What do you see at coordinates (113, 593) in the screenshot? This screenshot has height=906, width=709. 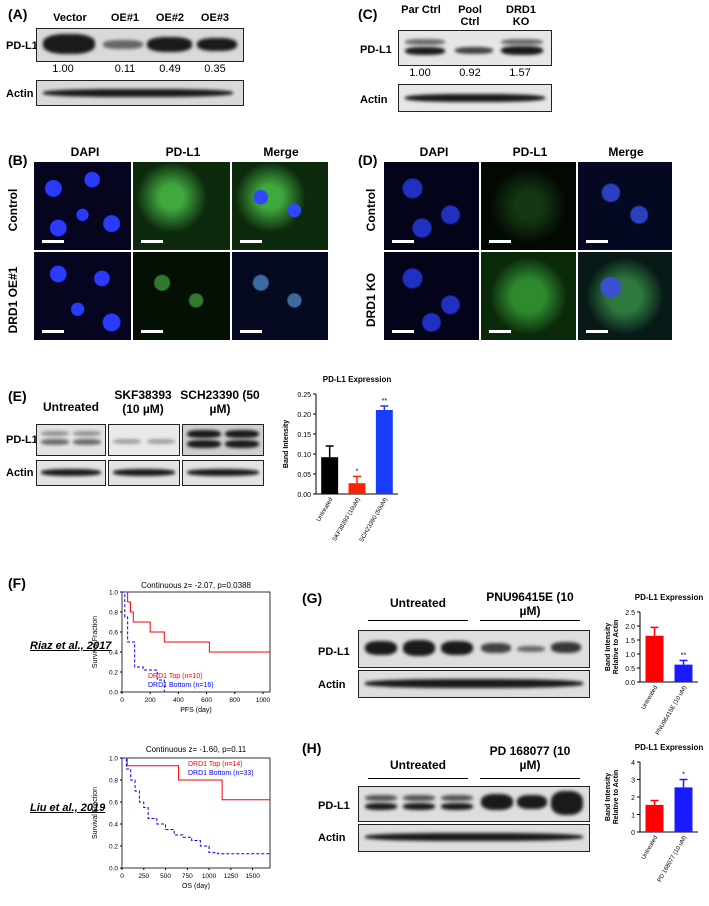 I see `y-tick-label: 1.0` at bounding box center [113, 593].